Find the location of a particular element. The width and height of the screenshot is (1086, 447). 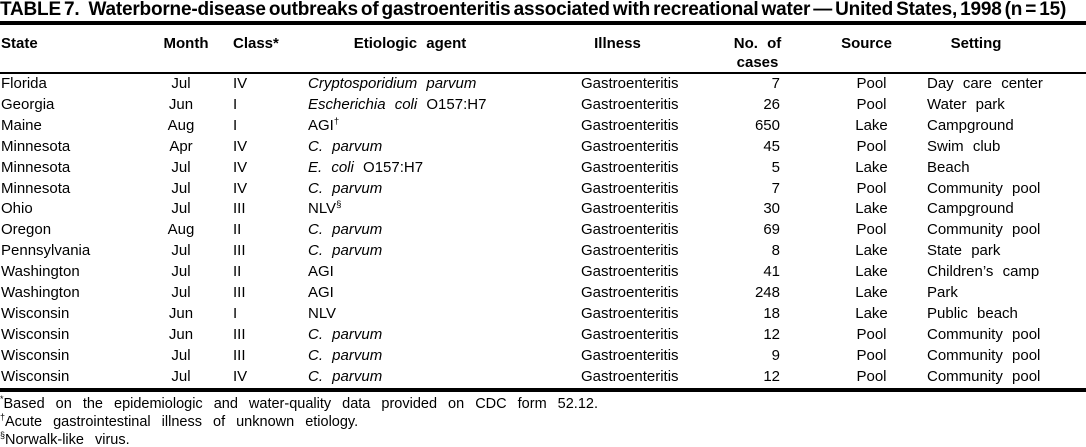

cell-setting: Water park is located at coordinates (966, 104).